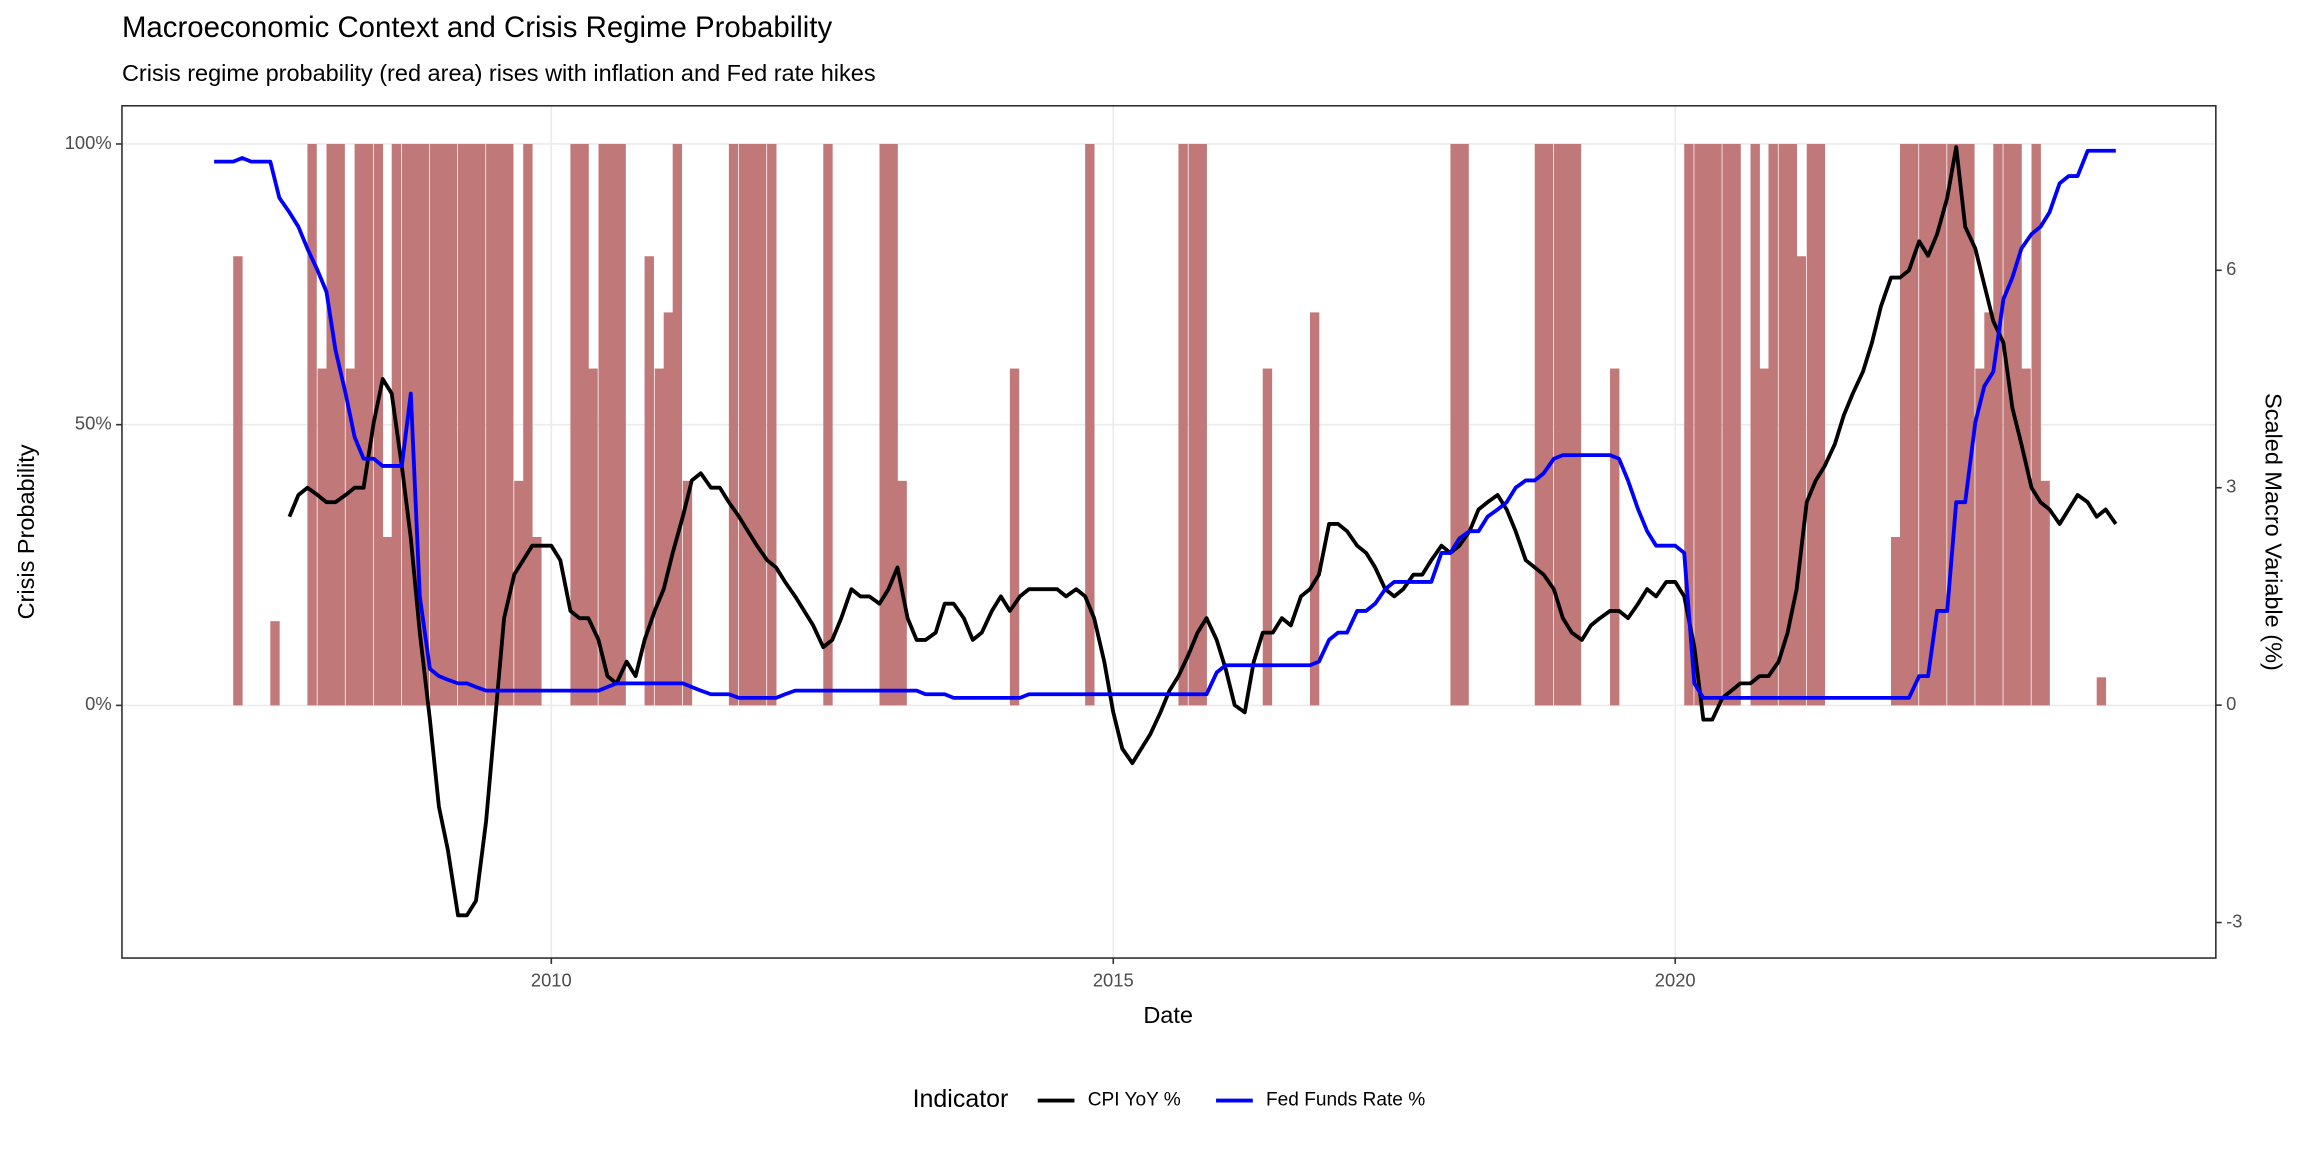 The height and width of the screenshot is (1152, 2304). Describe the element at coordinates (93, 423) in the screenshot. I see `y-tick-label: 50%` at that location.